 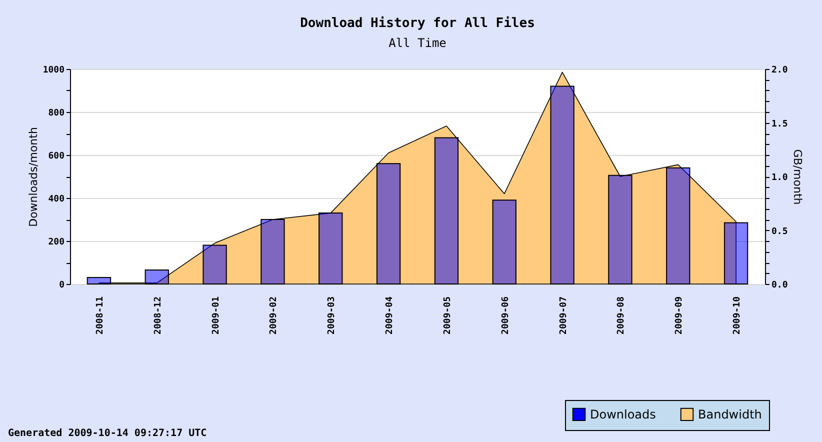 I want to click on x-tick-label: 2009-04, so click(x=390, y=315).